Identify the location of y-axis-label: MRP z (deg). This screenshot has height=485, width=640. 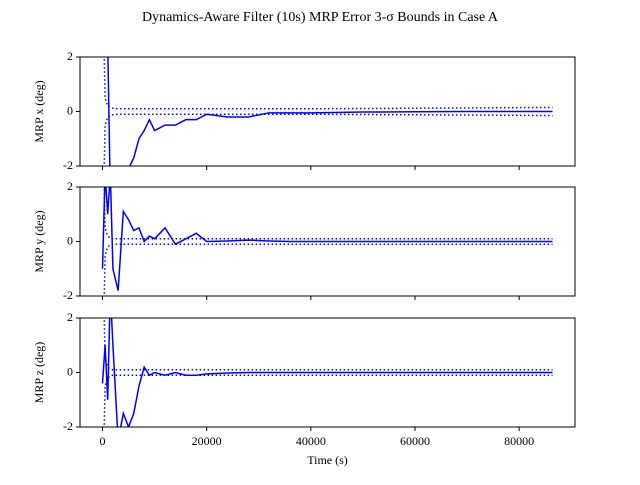
(39, 373).